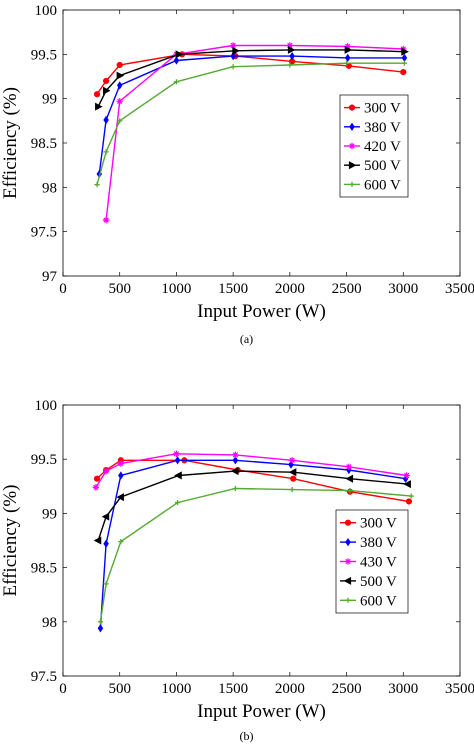 Image resolution: width=474 pixels, height=746 pixels. I want to click on panel-label: (b), so click(247, 736).